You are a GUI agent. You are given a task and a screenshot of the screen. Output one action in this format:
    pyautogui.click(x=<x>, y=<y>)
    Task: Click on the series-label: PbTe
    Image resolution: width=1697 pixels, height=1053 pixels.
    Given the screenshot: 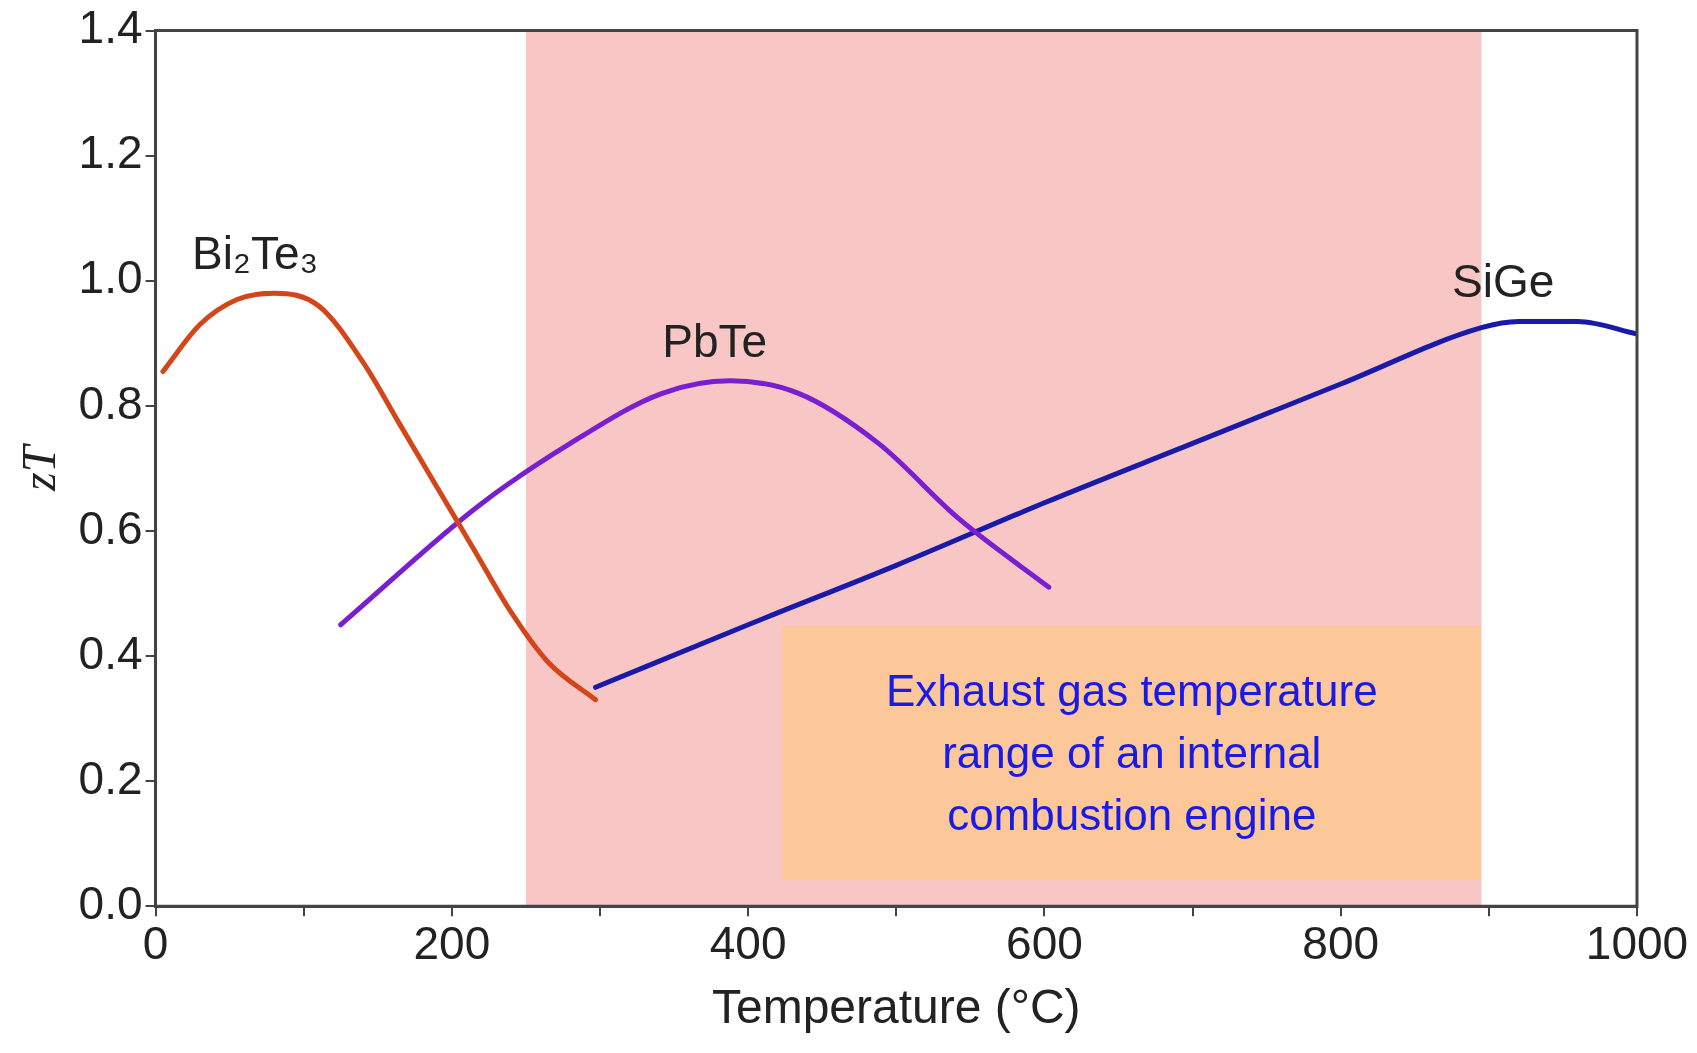 What is the action you would take?
    pyautogui.click(x=715, y=340)
    